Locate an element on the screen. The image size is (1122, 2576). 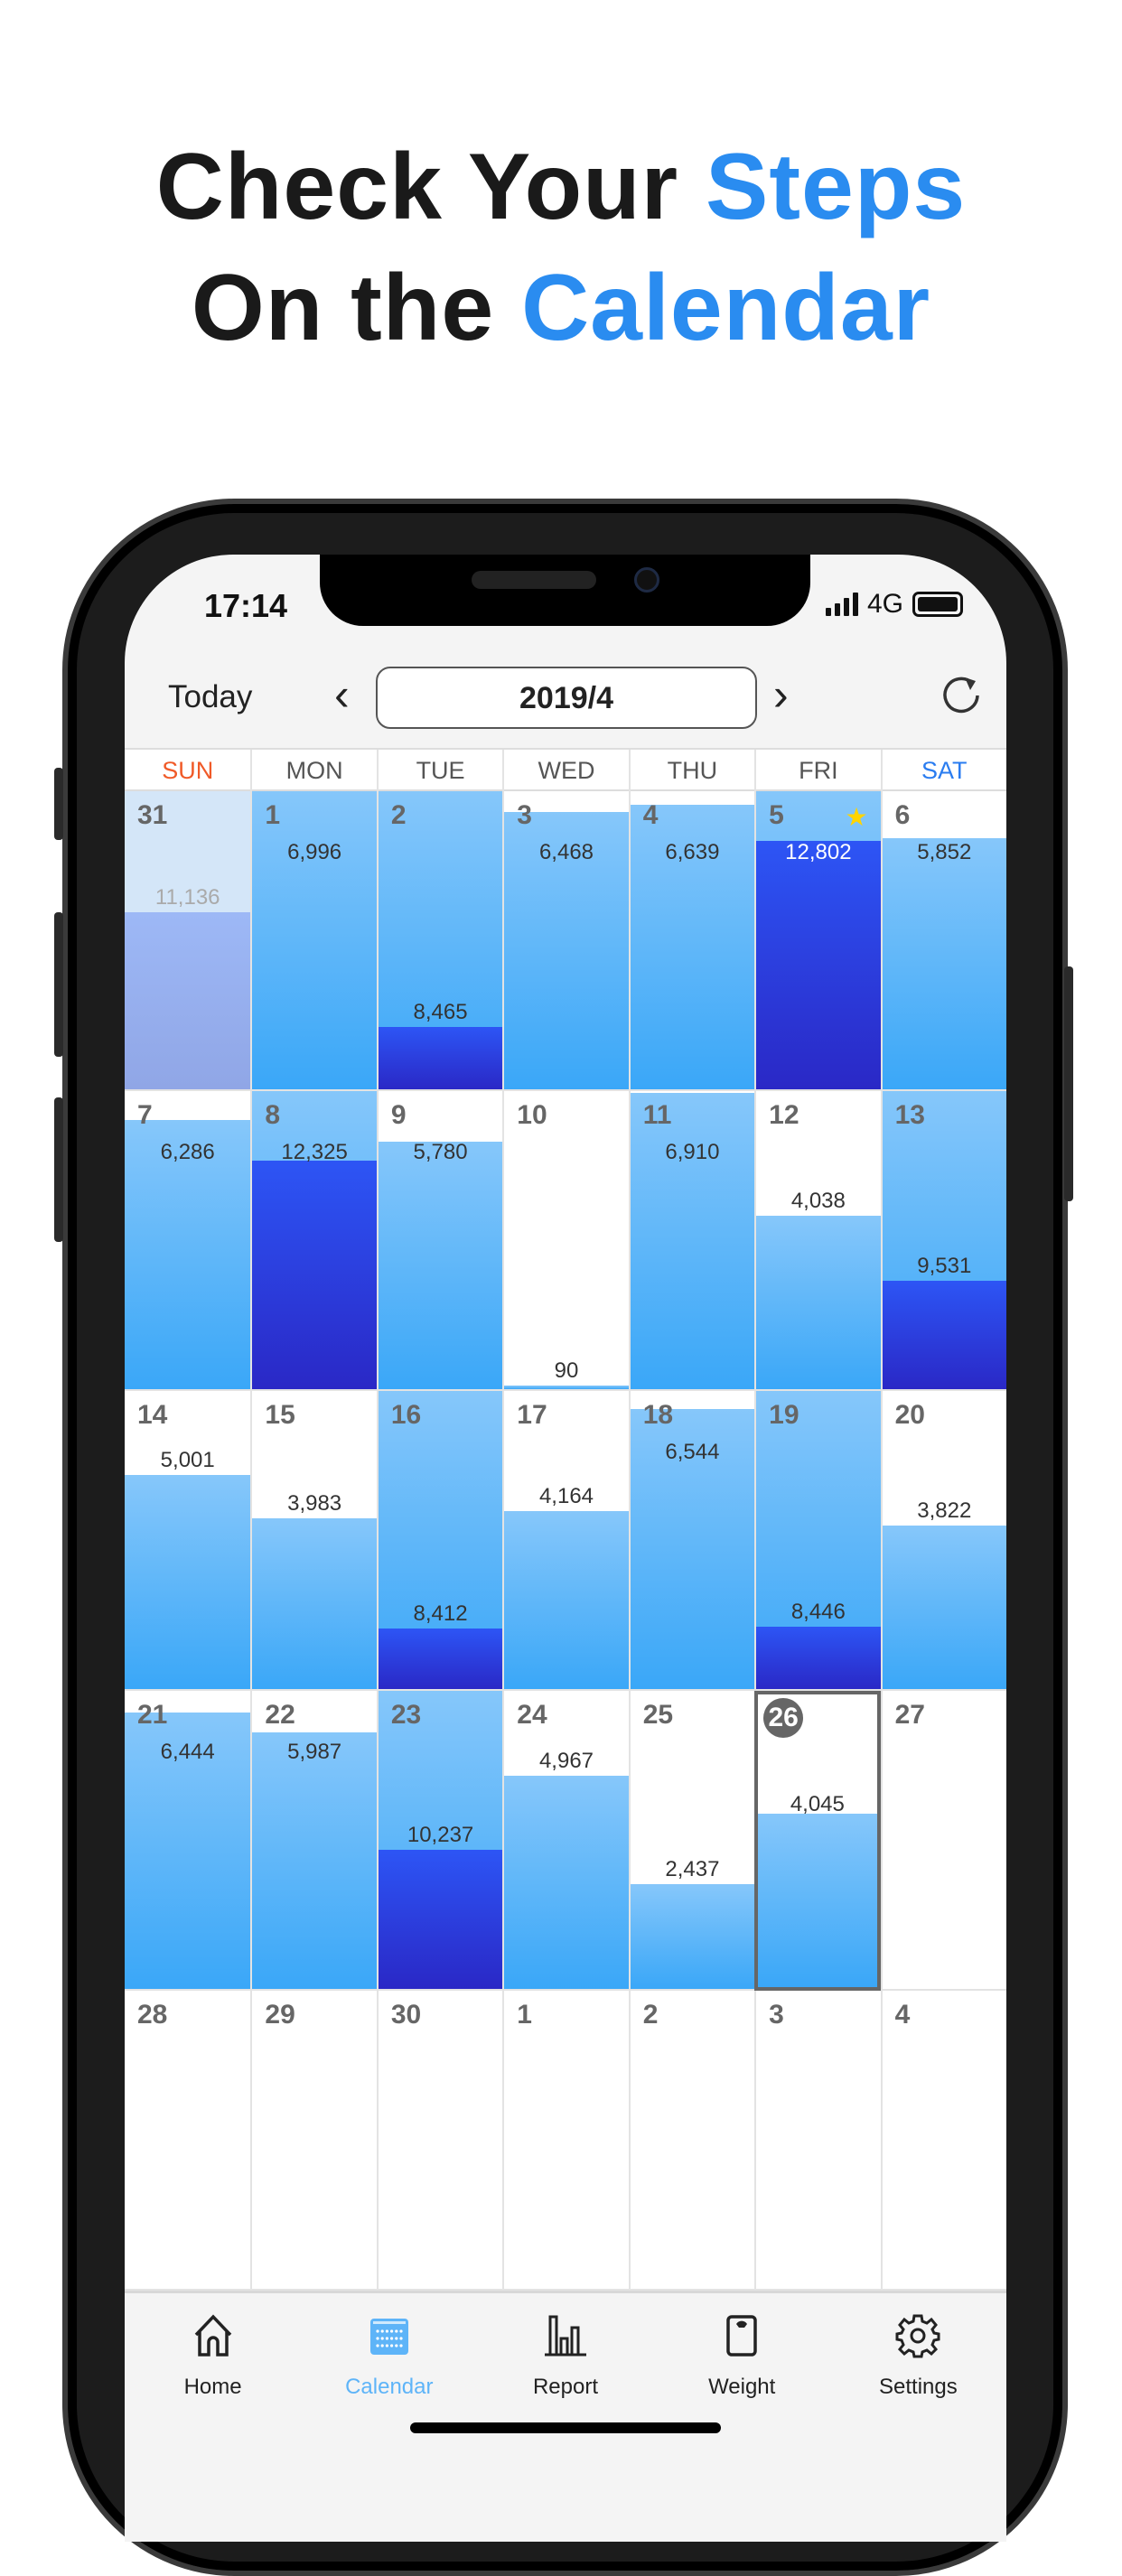
day-number: 4 is located at coordinates (902, 2015).